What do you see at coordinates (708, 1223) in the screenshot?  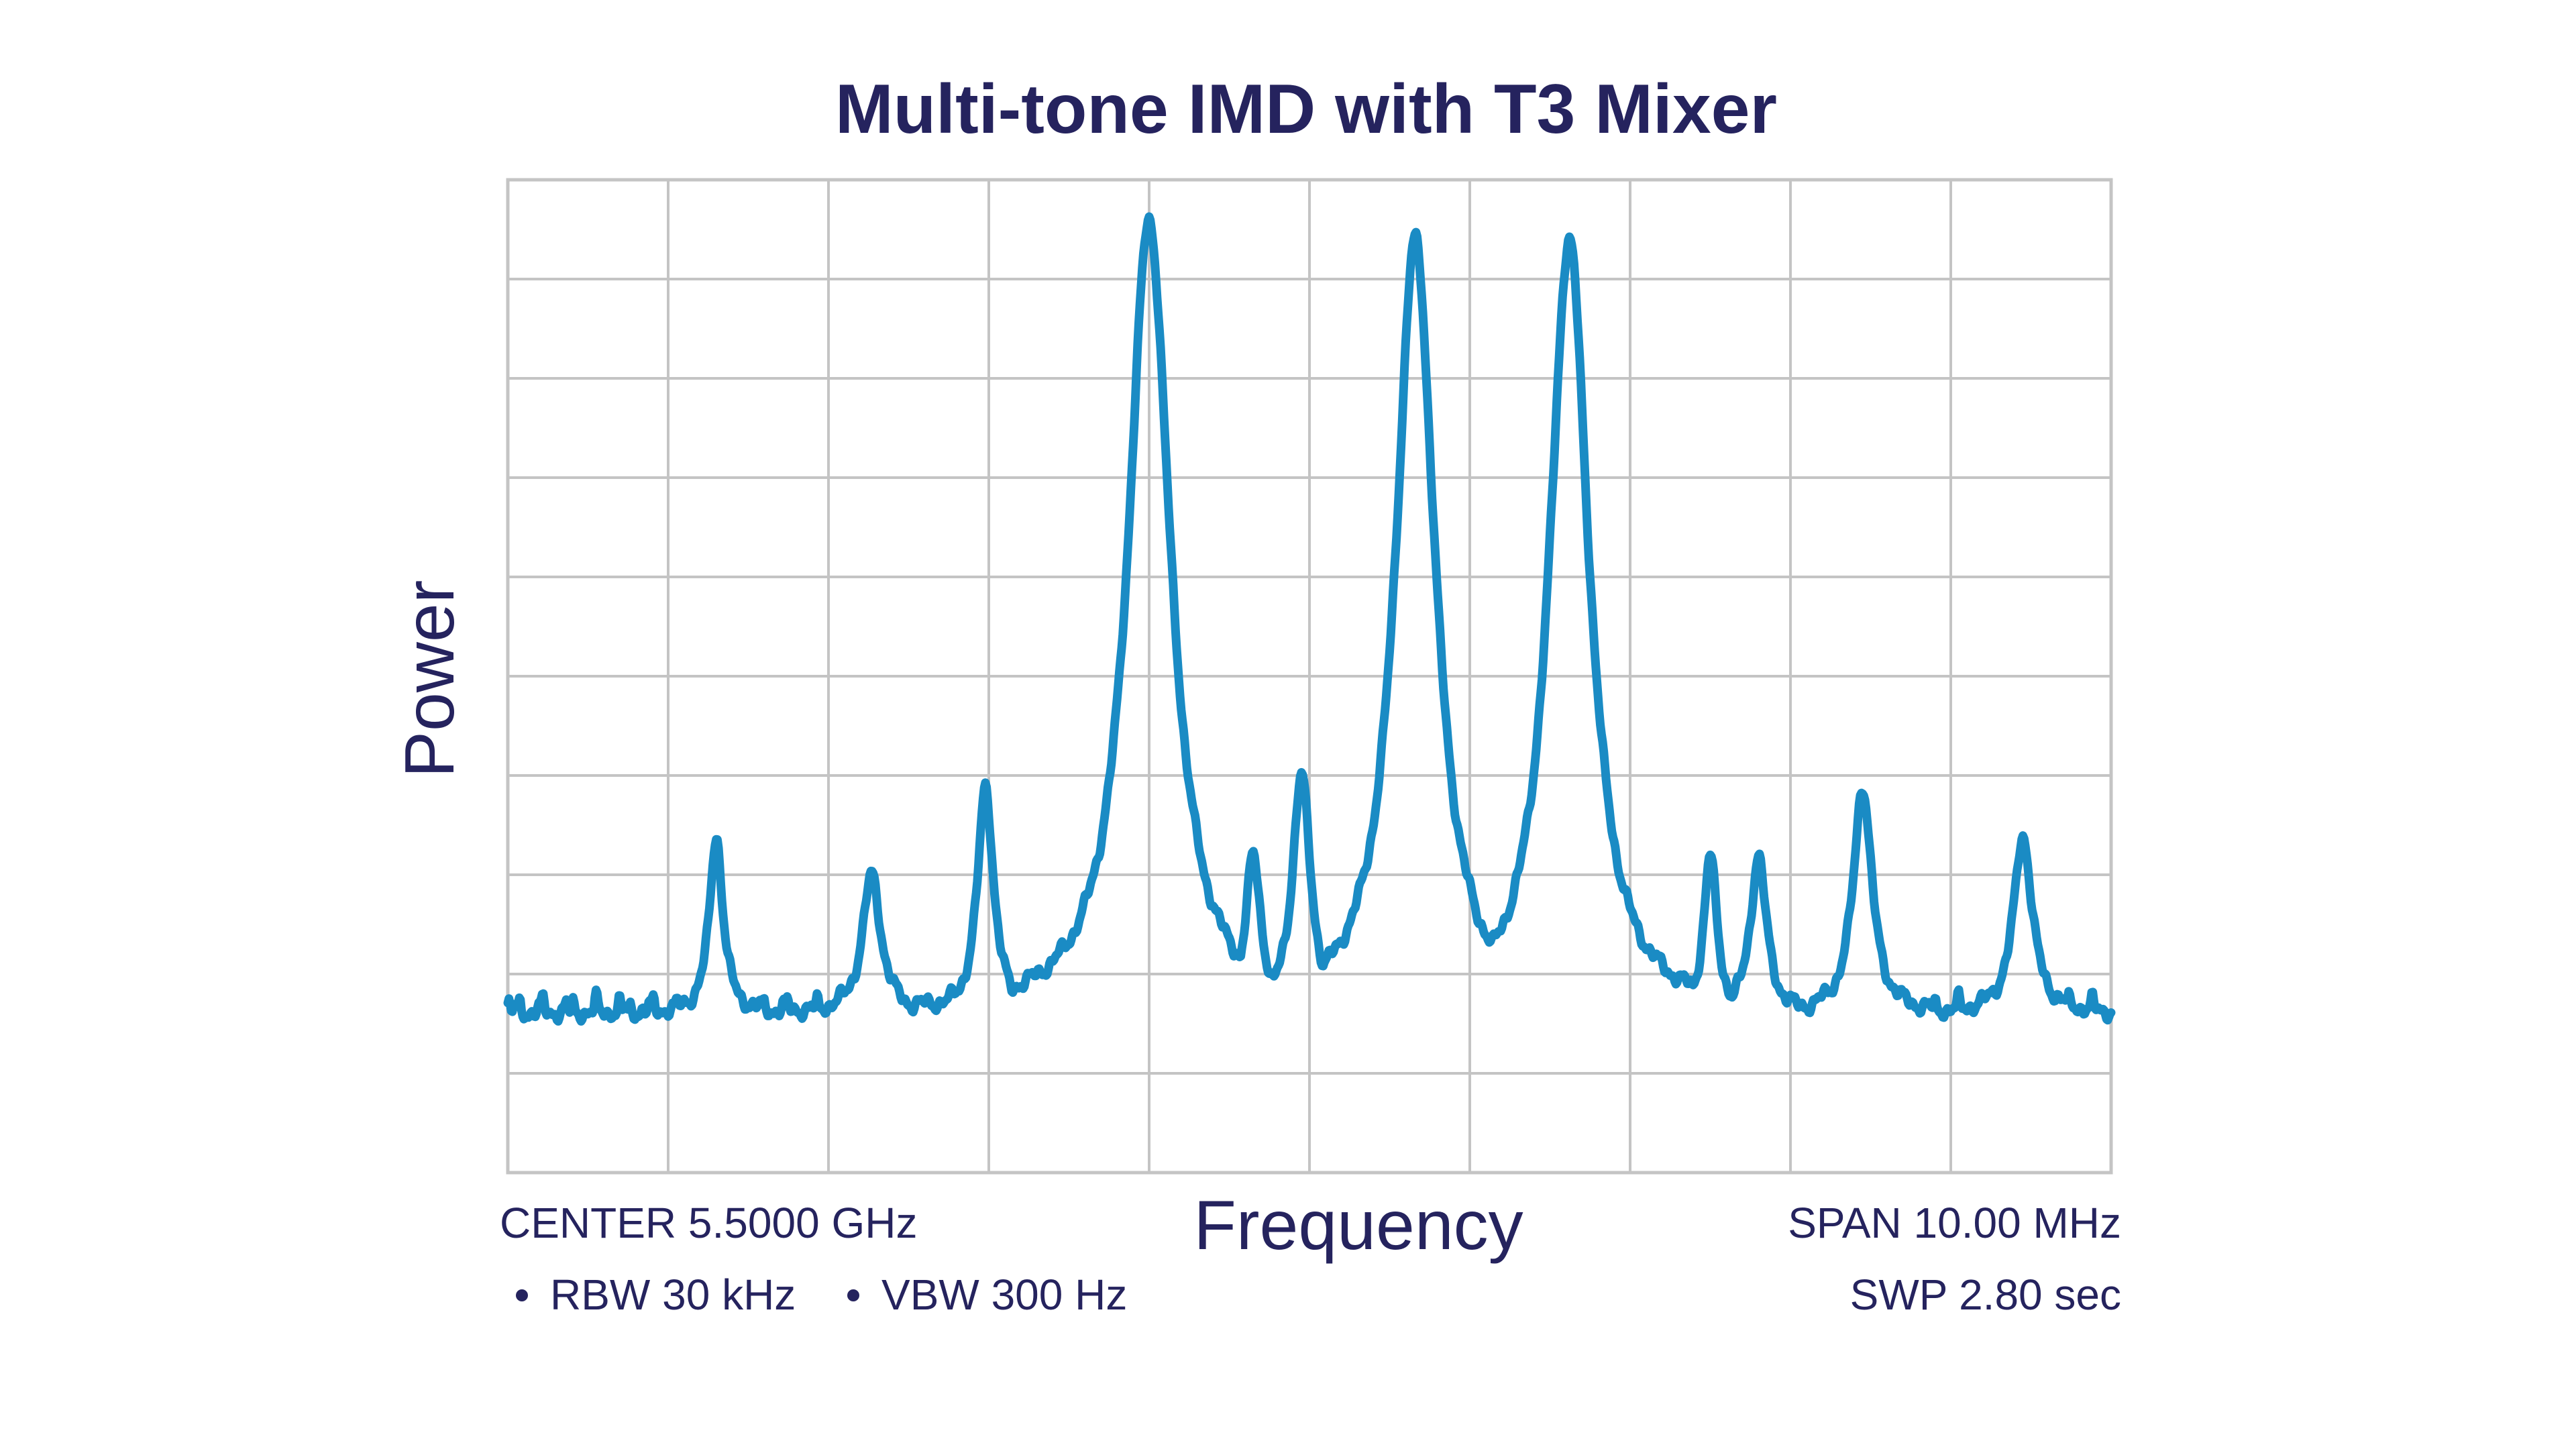 I see `center-frequency-label: CENTER 5.5000 GHz` at bounding box center [708, 1223].